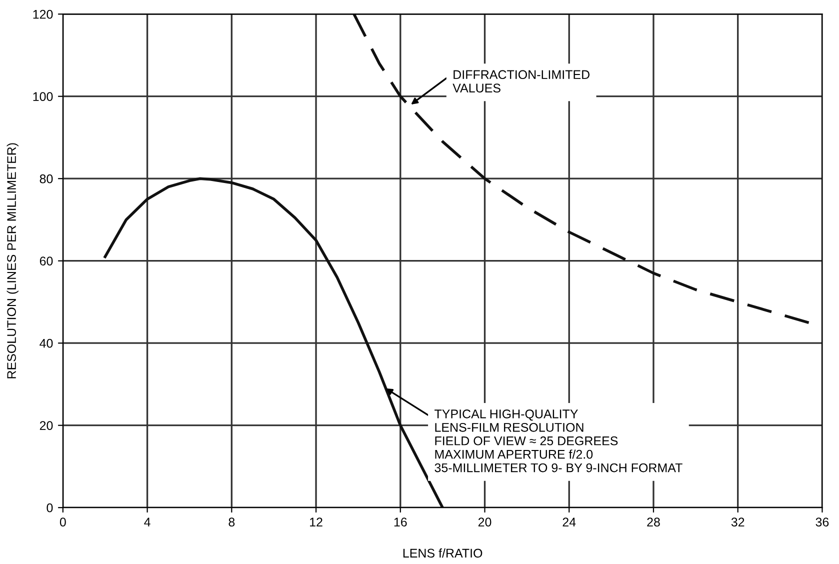 This screenshot has width=839, height=564. What do you see at coordinates (49, 507) in the screenshot?
I see `y-tick-label: 0` at bounding box center [49, 507].